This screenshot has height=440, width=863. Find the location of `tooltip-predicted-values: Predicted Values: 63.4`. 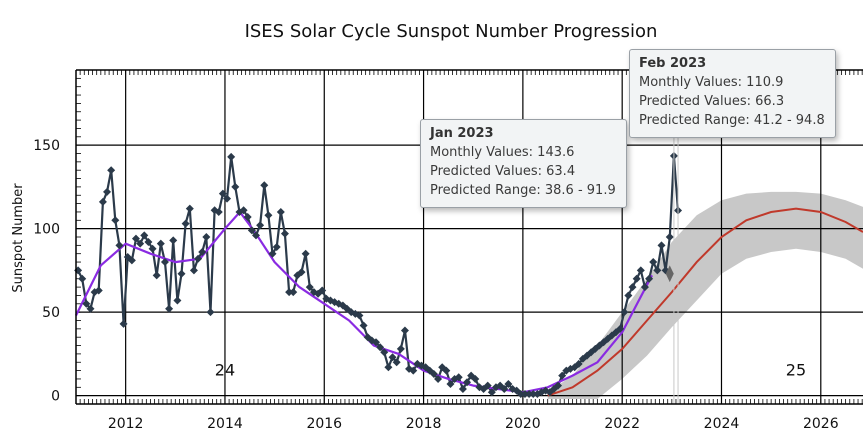

tooltip-predicted-values: Predicted Values: 63.4 is located at coordinates (503, 171).